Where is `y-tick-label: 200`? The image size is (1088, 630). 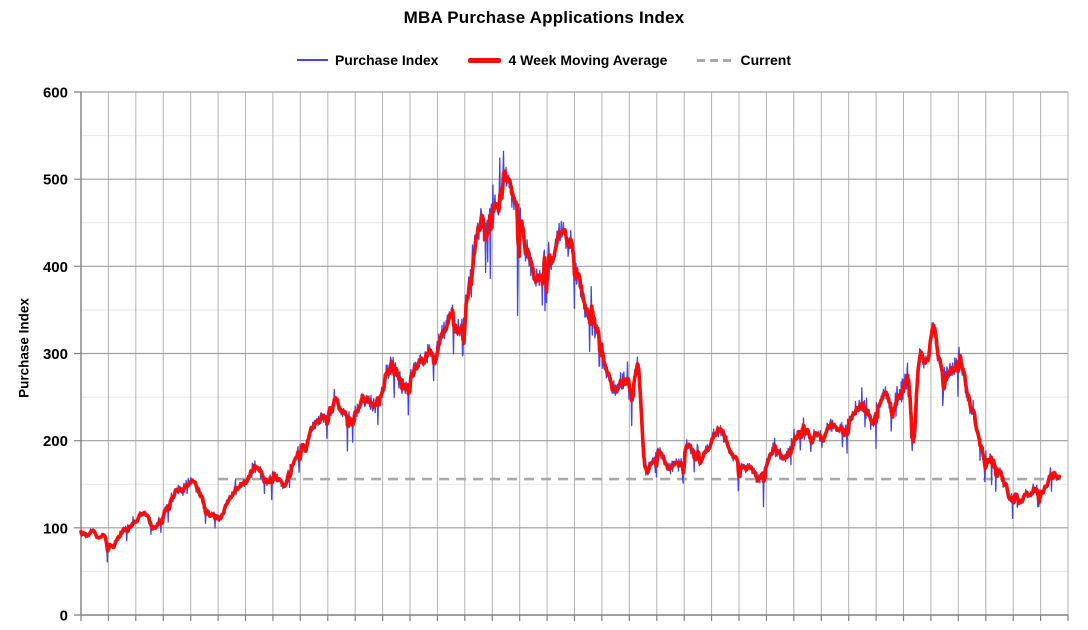
y-tick-label: 200 is located at coordinates (55, 441).